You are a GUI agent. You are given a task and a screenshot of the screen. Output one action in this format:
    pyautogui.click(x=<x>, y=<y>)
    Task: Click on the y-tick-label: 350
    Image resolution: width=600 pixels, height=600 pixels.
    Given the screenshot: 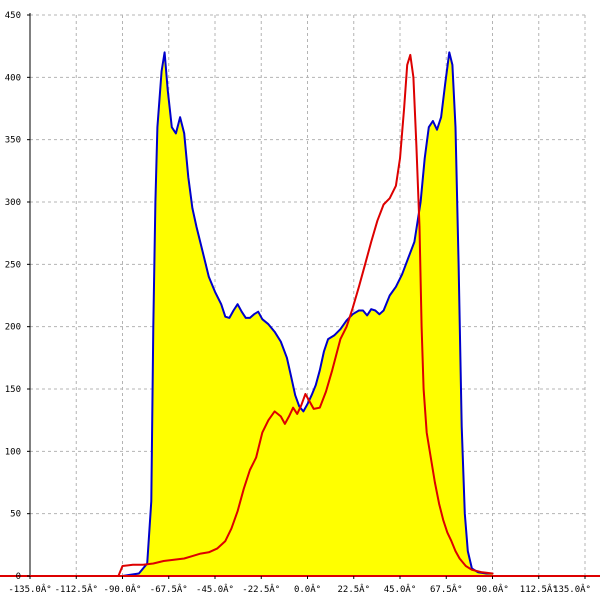 What is the action you would take?
    pyautogui.click(x=13, y=141)
    